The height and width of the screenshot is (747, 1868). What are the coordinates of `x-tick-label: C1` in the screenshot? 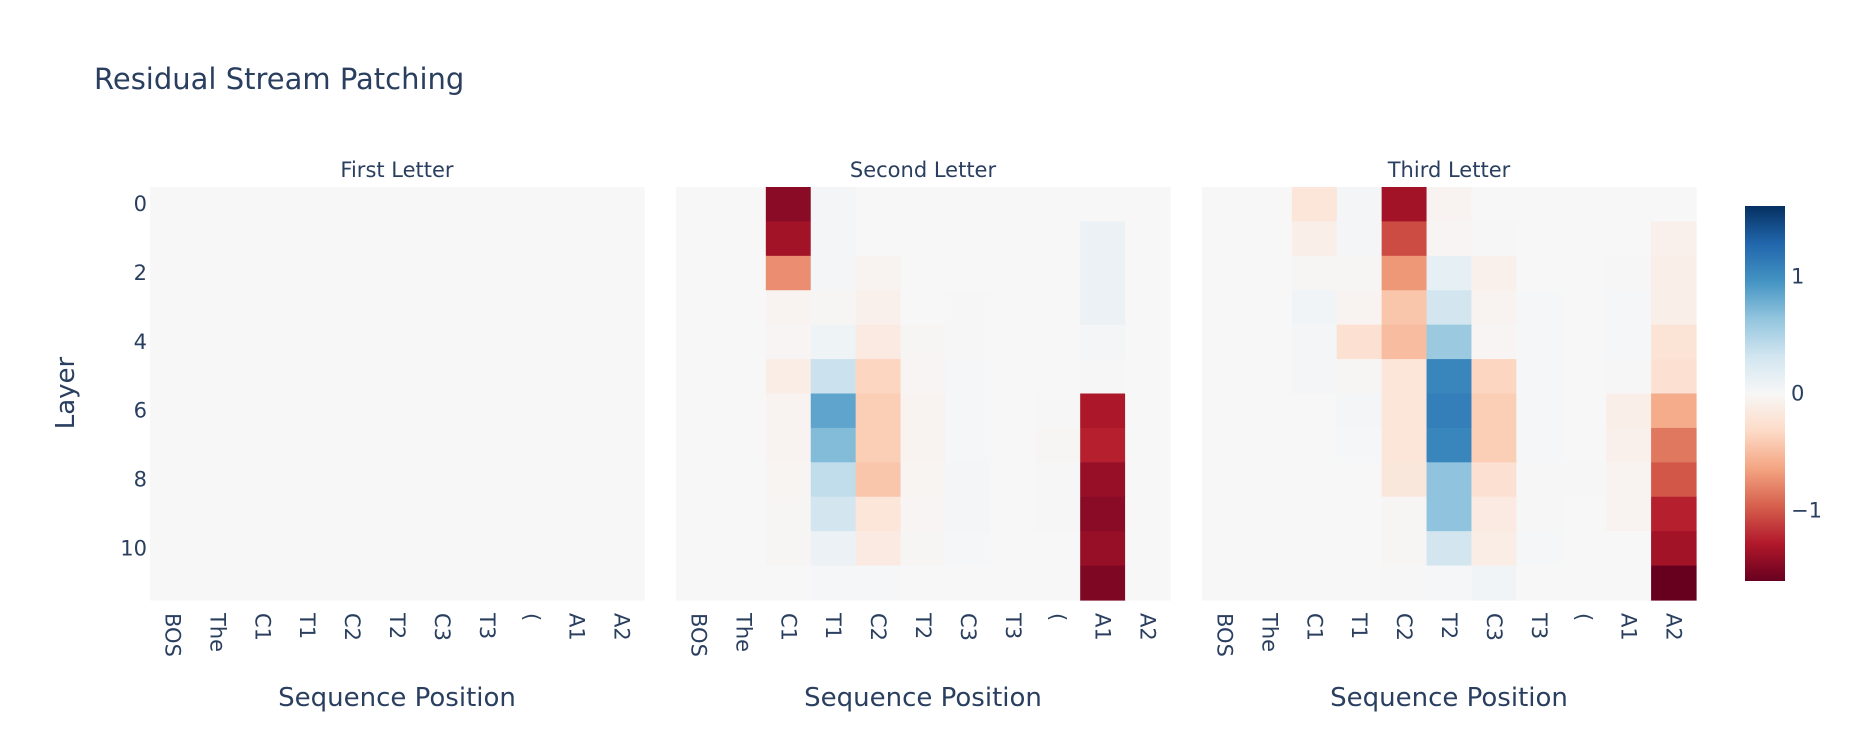 It's located at (262, 627).